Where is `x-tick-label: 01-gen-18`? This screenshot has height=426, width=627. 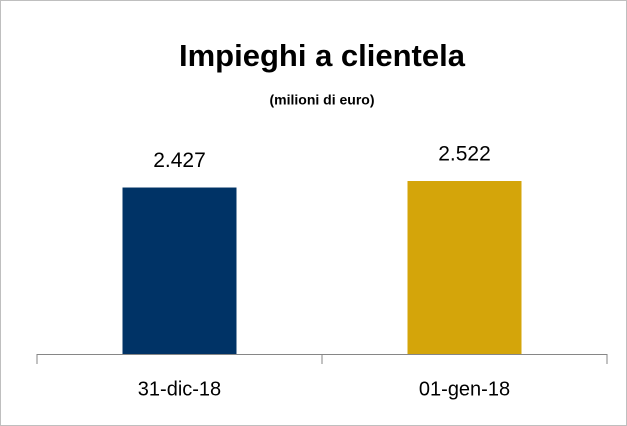 x-tick-label: 01-gen-18 is located at coordinates (464, 389).